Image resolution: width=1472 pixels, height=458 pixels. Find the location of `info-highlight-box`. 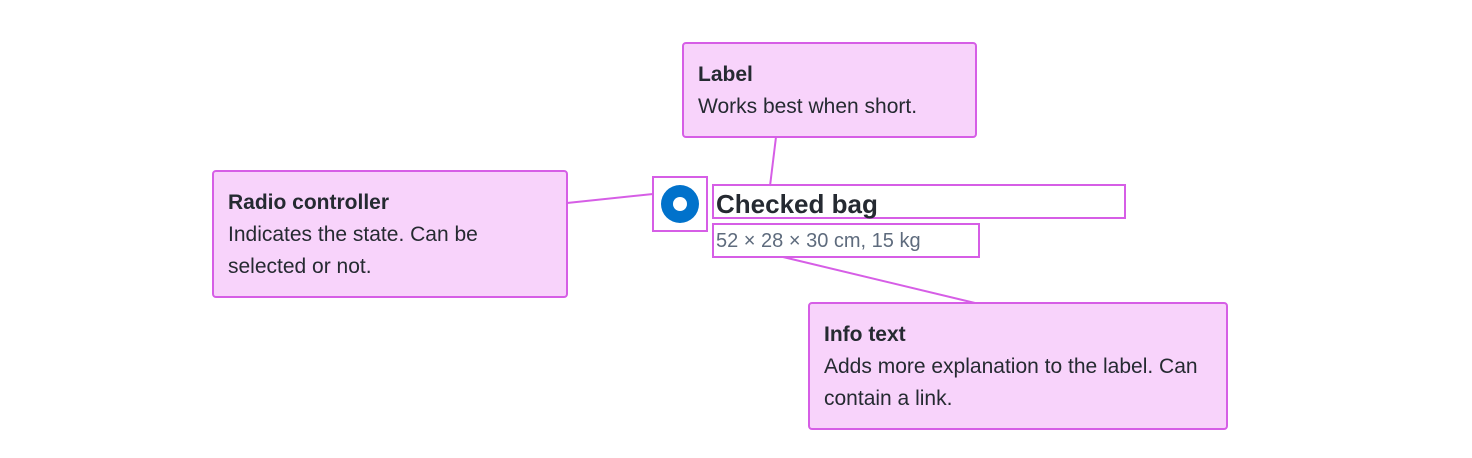

info-highlight-box is located at coordinates (846, 240).